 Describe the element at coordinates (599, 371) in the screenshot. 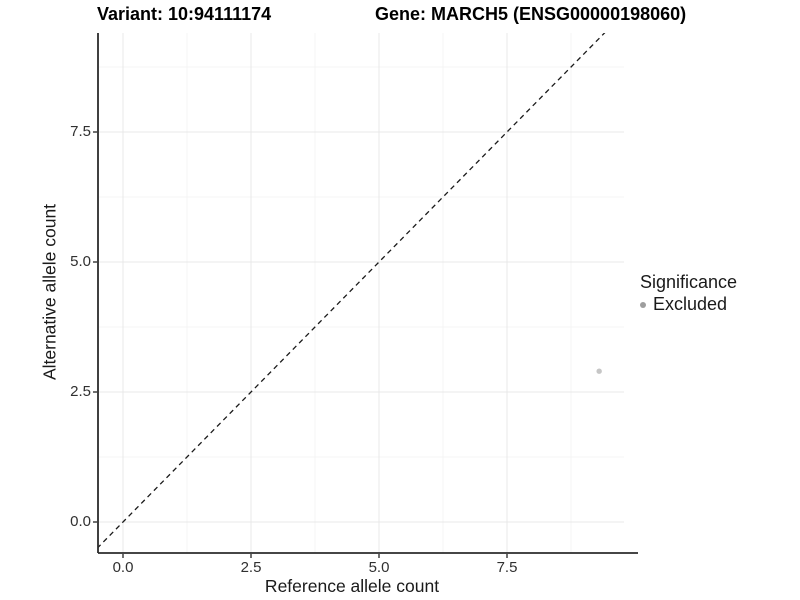

I see `data-point` at that location.